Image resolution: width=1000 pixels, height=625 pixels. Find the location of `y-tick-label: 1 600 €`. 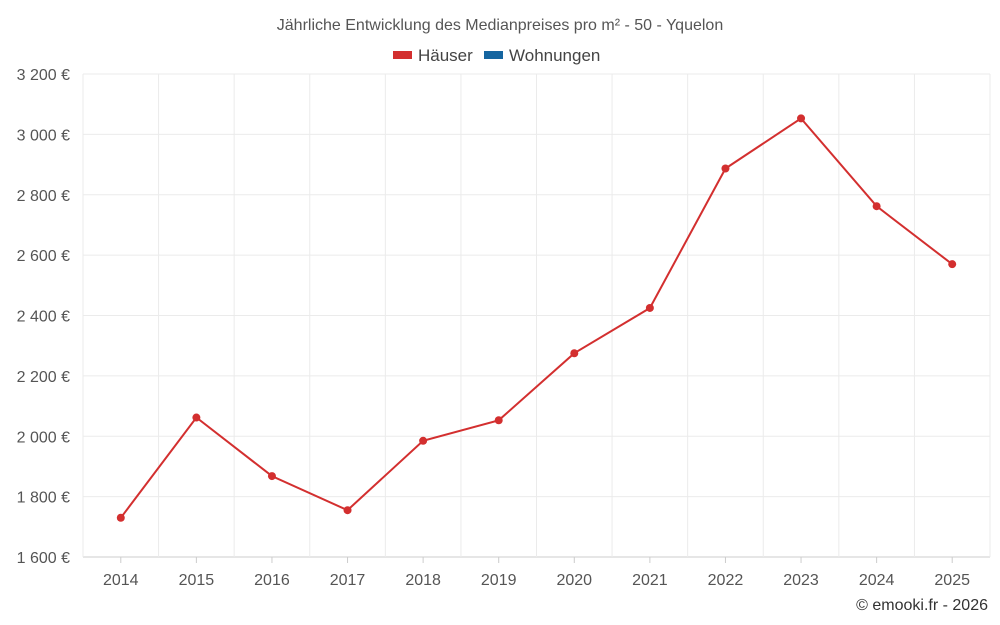

y-tick-label: 1 600 € is located at coordinates (43, 558).